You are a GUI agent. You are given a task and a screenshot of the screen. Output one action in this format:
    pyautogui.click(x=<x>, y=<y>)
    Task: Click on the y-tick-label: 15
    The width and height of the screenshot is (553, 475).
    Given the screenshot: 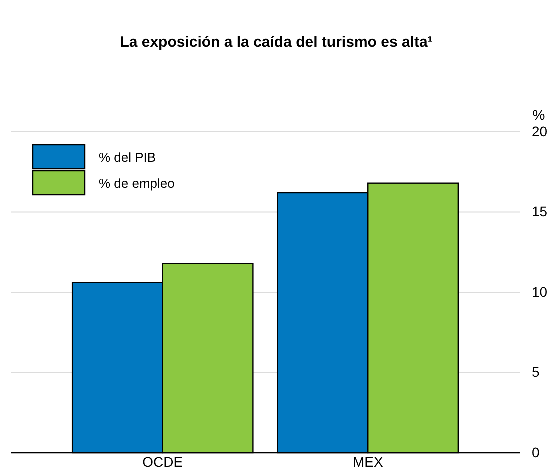 What is the action you would take?
    pyautogui.click(x=540, y=212)
    